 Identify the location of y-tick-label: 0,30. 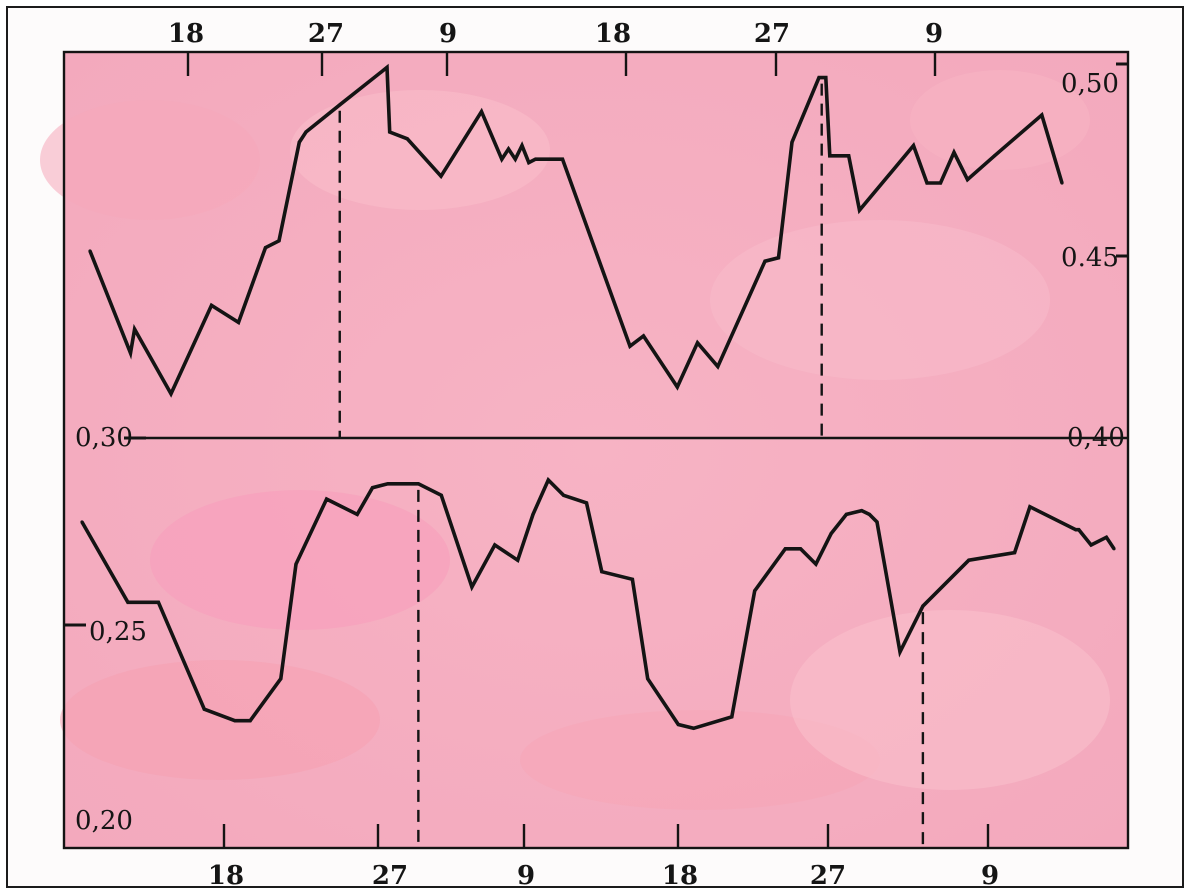
(104, 438).